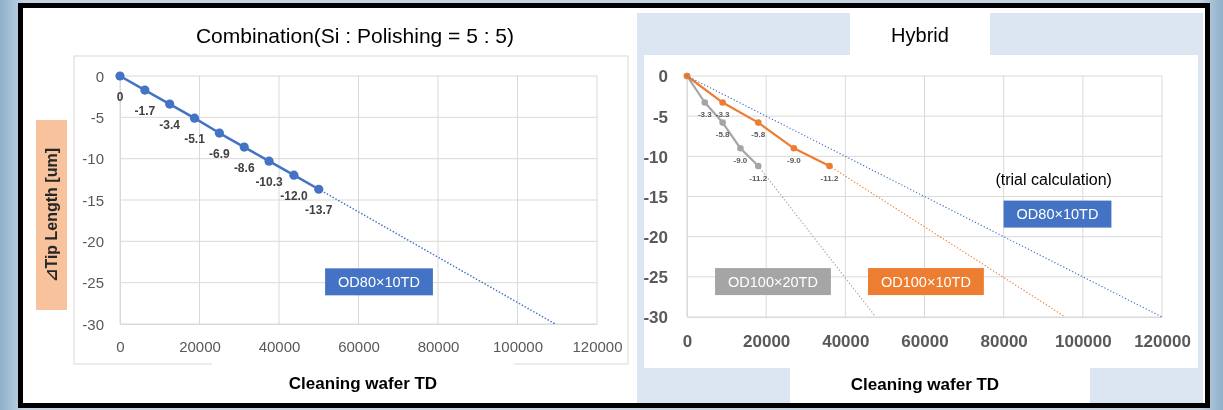 This screenshot has width=1223, height=410. Describe the element at coordinates (170, 125) in the screenshot. I see `data-label: -3.4` at that location.